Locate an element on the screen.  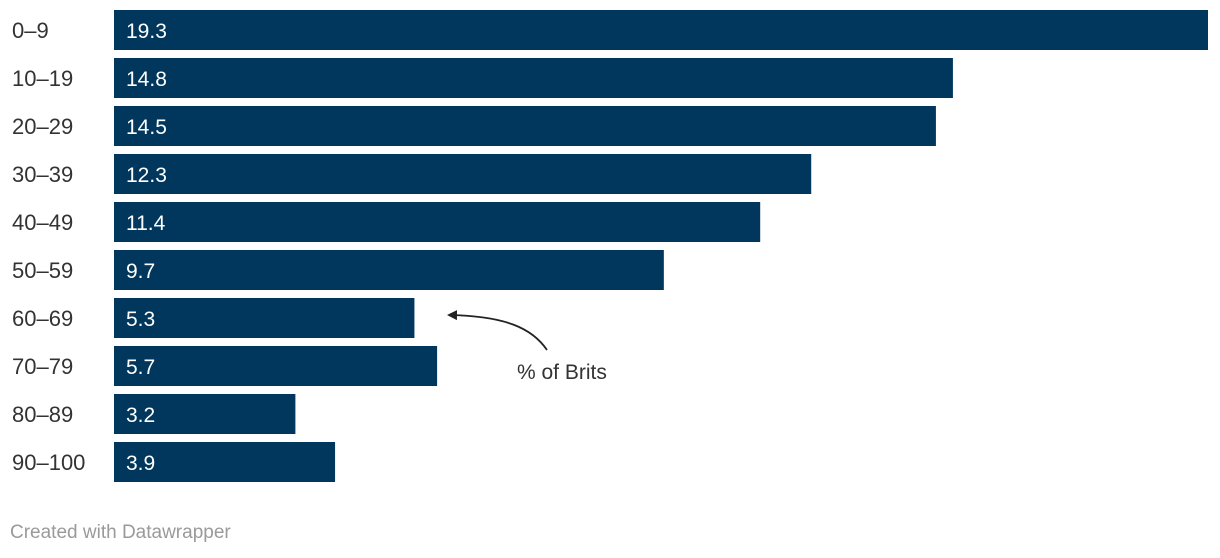
bar-value-label: 5.7 is located at coordinates (140, 367).